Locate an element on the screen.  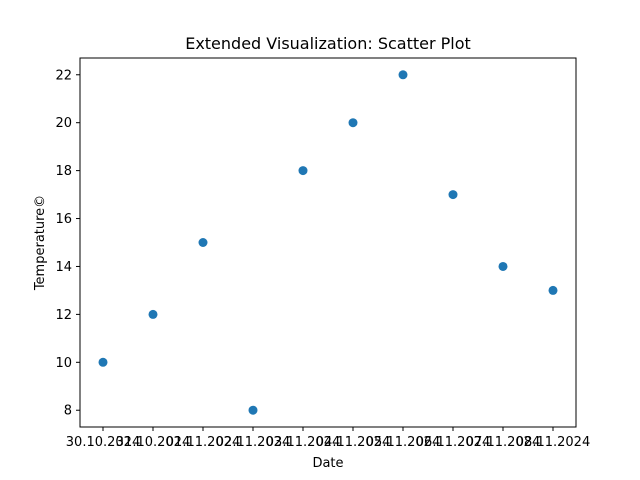
y-axis-label: Temperature© is located at coordinates (40, 243).